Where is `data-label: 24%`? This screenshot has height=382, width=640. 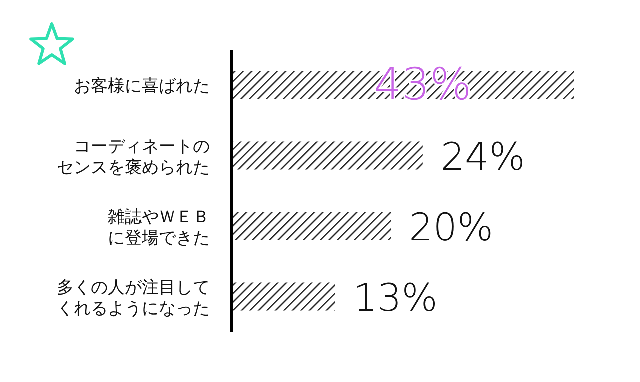 data-label: 24% is located at coordinates (483, 156).